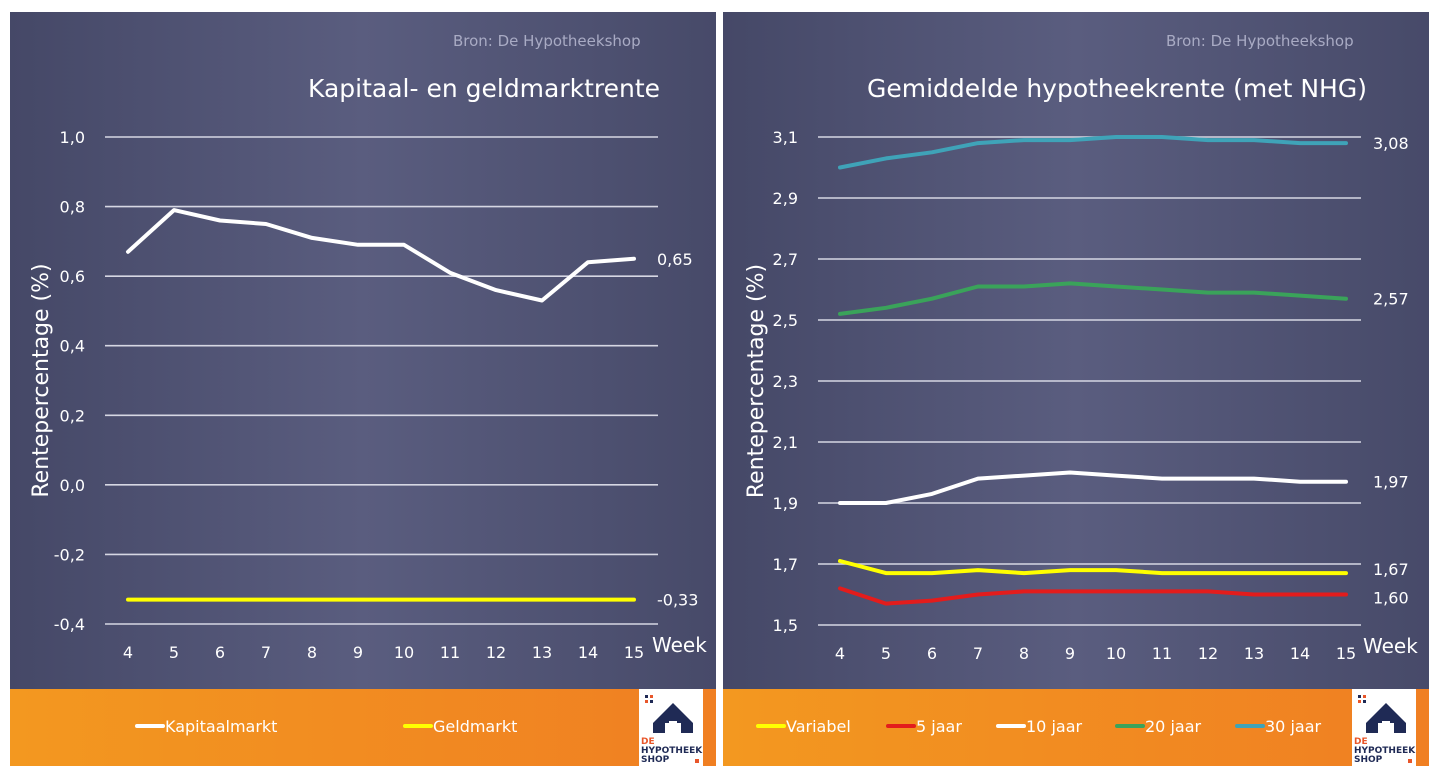  Describe the element at coordinates (72, 346) in the screenshot. I see `y-tick-label: 0,4` at that location.